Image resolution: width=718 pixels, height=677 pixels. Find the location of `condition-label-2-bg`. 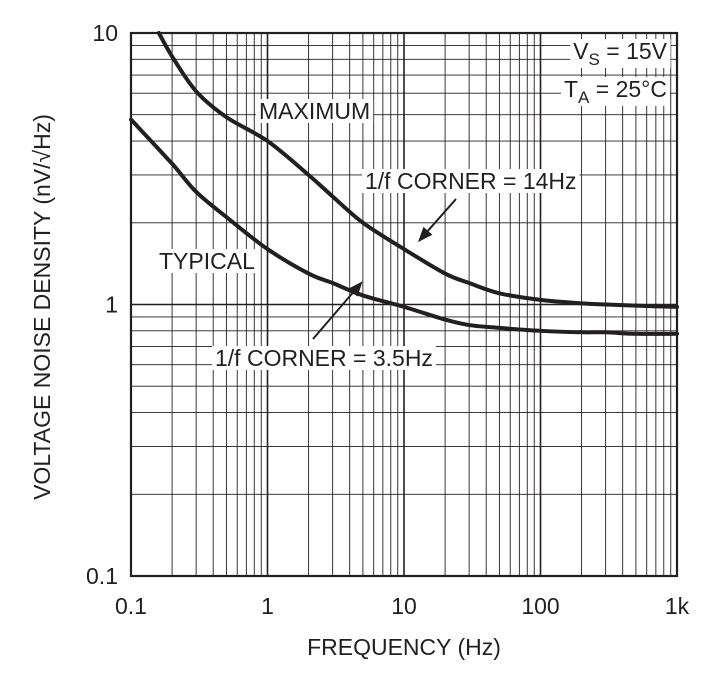

condition-label-2-bg is located at coordinates (615, 91).